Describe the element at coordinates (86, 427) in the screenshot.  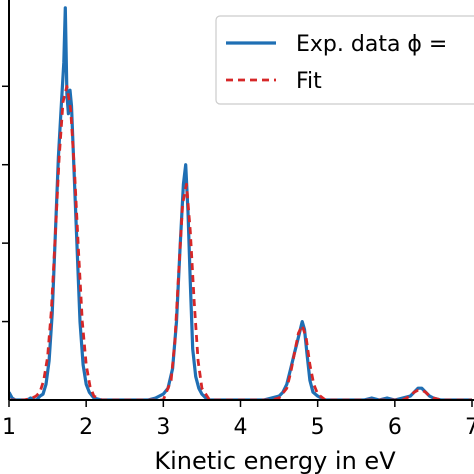
I see `x-tick-label: 2` at that location.